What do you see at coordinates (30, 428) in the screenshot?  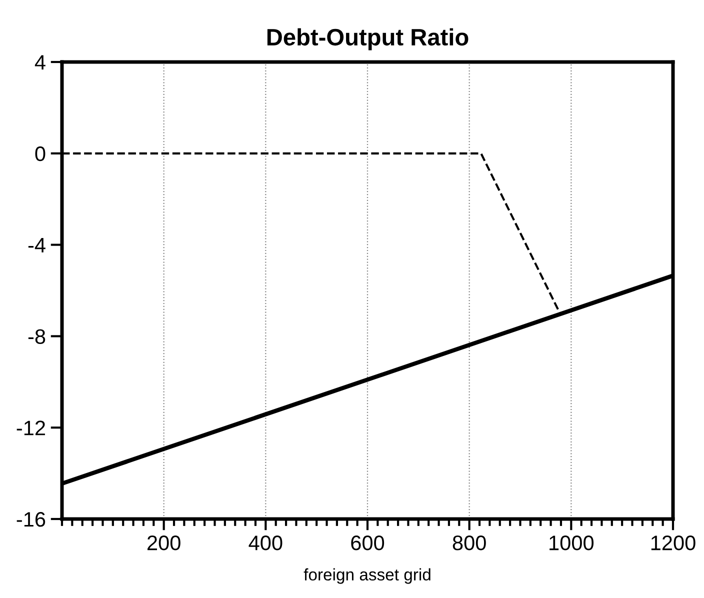 I see `y-tick-label: -12` at bounding box center [30, 428].